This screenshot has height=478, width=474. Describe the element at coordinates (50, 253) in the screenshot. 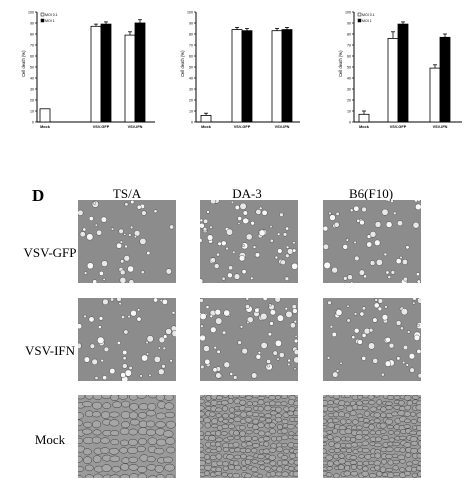

I see `row-heading-vsv-gfp: VSV-GFP` at that location.